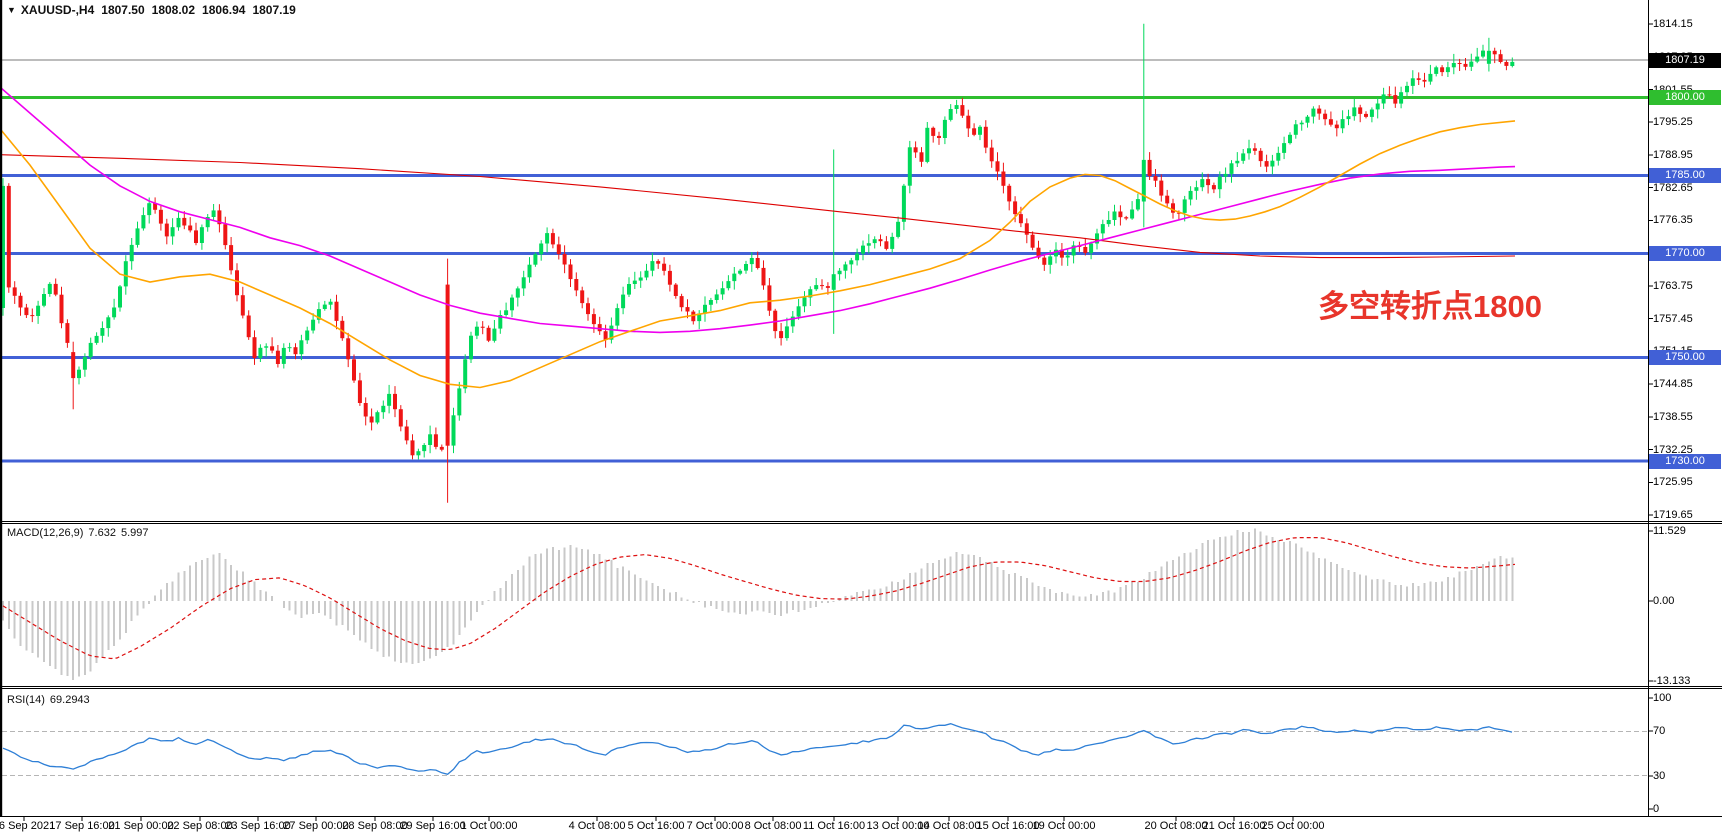 This screenshot has height=834, width=1722. I want to click on price-axis-tick: 1738.55, so click(1673, 416).